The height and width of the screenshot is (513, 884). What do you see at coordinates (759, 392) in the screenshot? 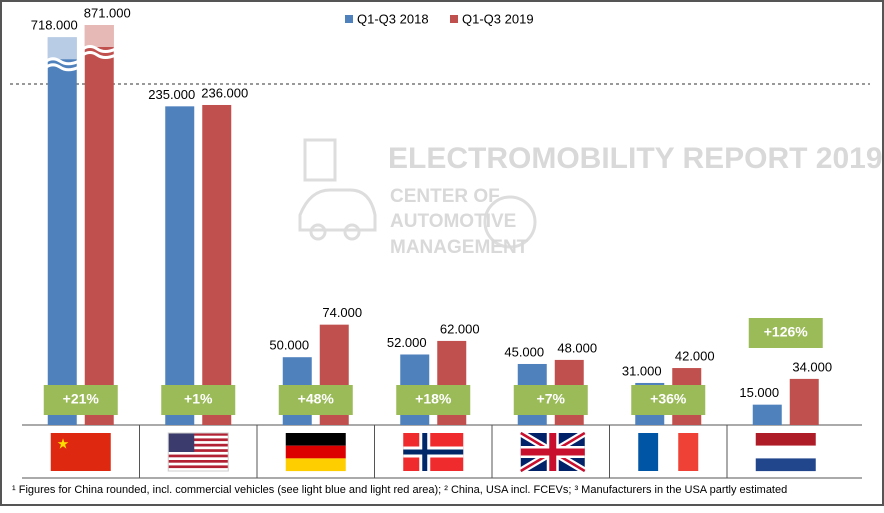
I see `value-label: 15.000` at bounding box center [759, 392].